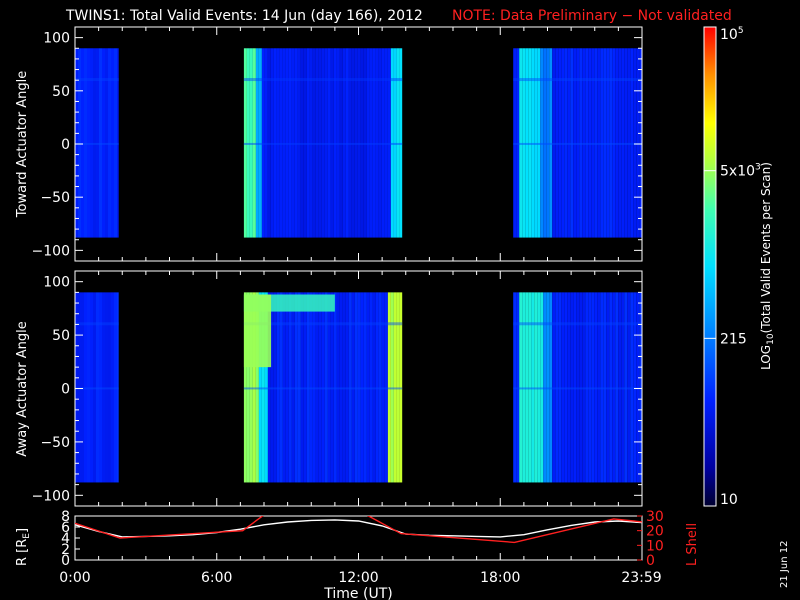 The width and height of the screenshot is (800, 600). What do you see at coordinates (65, 528) in the screenshot?
I see `orbit-y-tick-label: 6` at bounding box center [65, 528].